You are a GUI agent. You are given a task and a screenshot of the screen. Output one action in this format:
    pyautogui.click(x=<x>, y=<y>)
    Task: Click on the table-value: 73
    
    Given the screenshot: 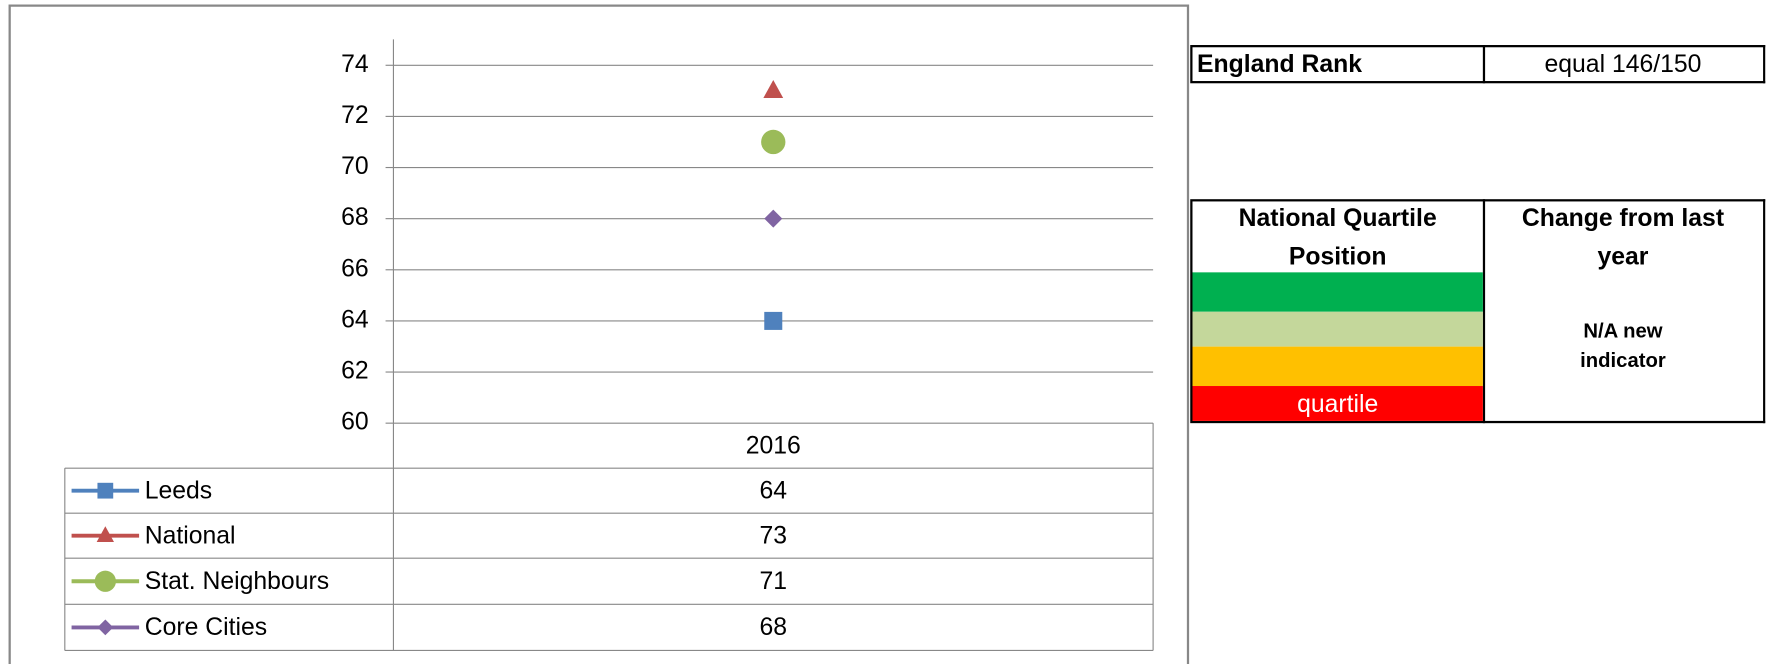 What is the action you would take?
    pyautogui.click(x=774, y=535)
    